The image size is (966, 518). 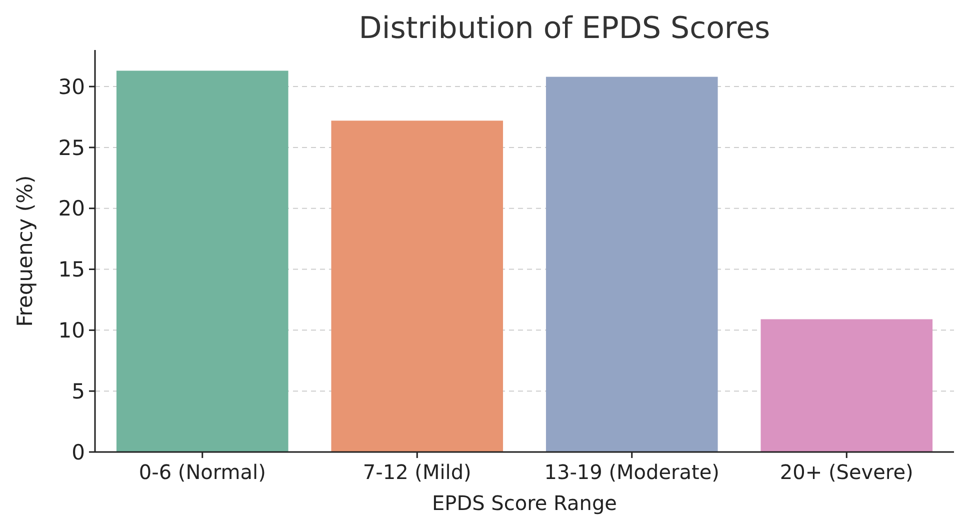 What do you see at coordinates (417, 472) in the screenshot?
I see `x-tick-label: 7-12 (Mild)` at bounding box center [417, 472].